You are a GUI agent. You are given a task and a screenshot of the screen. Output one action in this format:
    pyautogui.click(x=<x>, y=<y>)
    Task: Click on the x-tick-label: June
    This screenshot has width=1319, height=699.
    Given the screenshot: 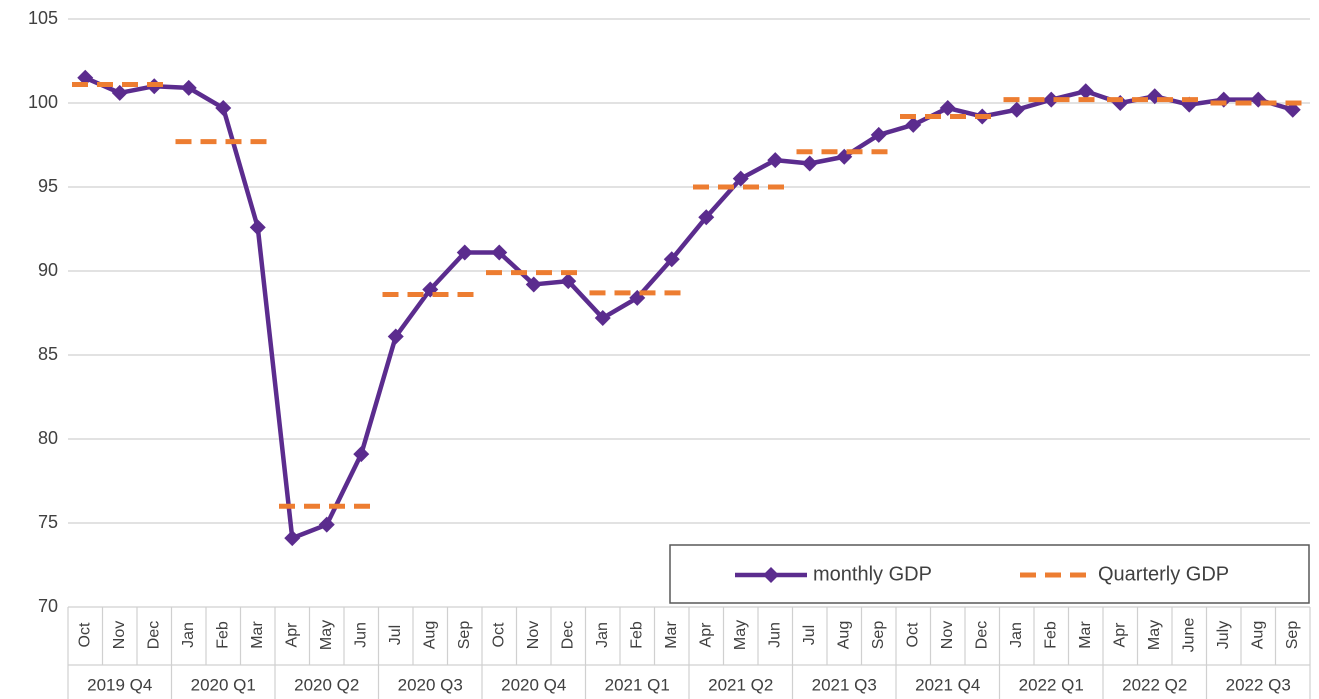 What is the action you would take?
    pyautogui.click(x=1188, y=635)
    